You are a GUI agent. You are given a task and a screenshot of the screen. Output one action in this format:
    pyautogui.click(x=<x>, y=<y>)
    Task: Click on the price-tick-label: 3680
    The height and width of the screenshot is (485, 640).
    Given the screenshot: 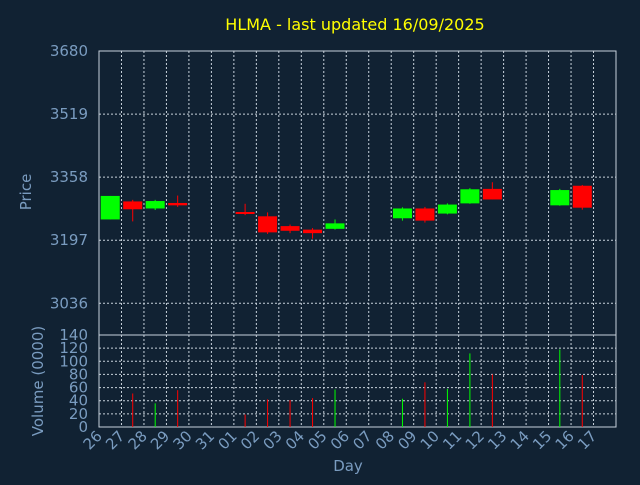 What is the action you would take?
    pyautogui.click(x=69, y=51)
    